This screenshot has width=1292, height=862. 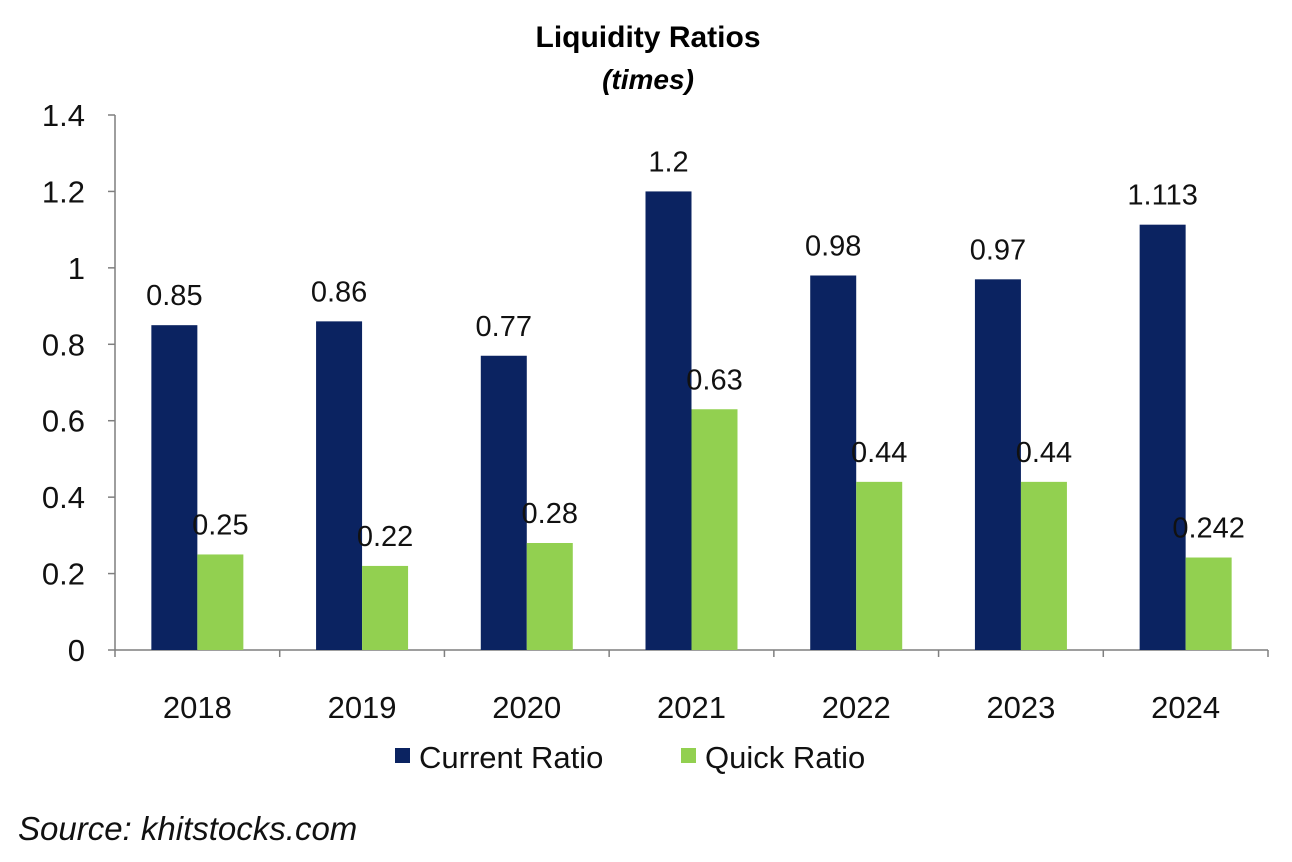 What do you see at coordinates (362, 707) in the screenshot?
I see `x-tick-label: 2019` at bounding box center [362, 707].